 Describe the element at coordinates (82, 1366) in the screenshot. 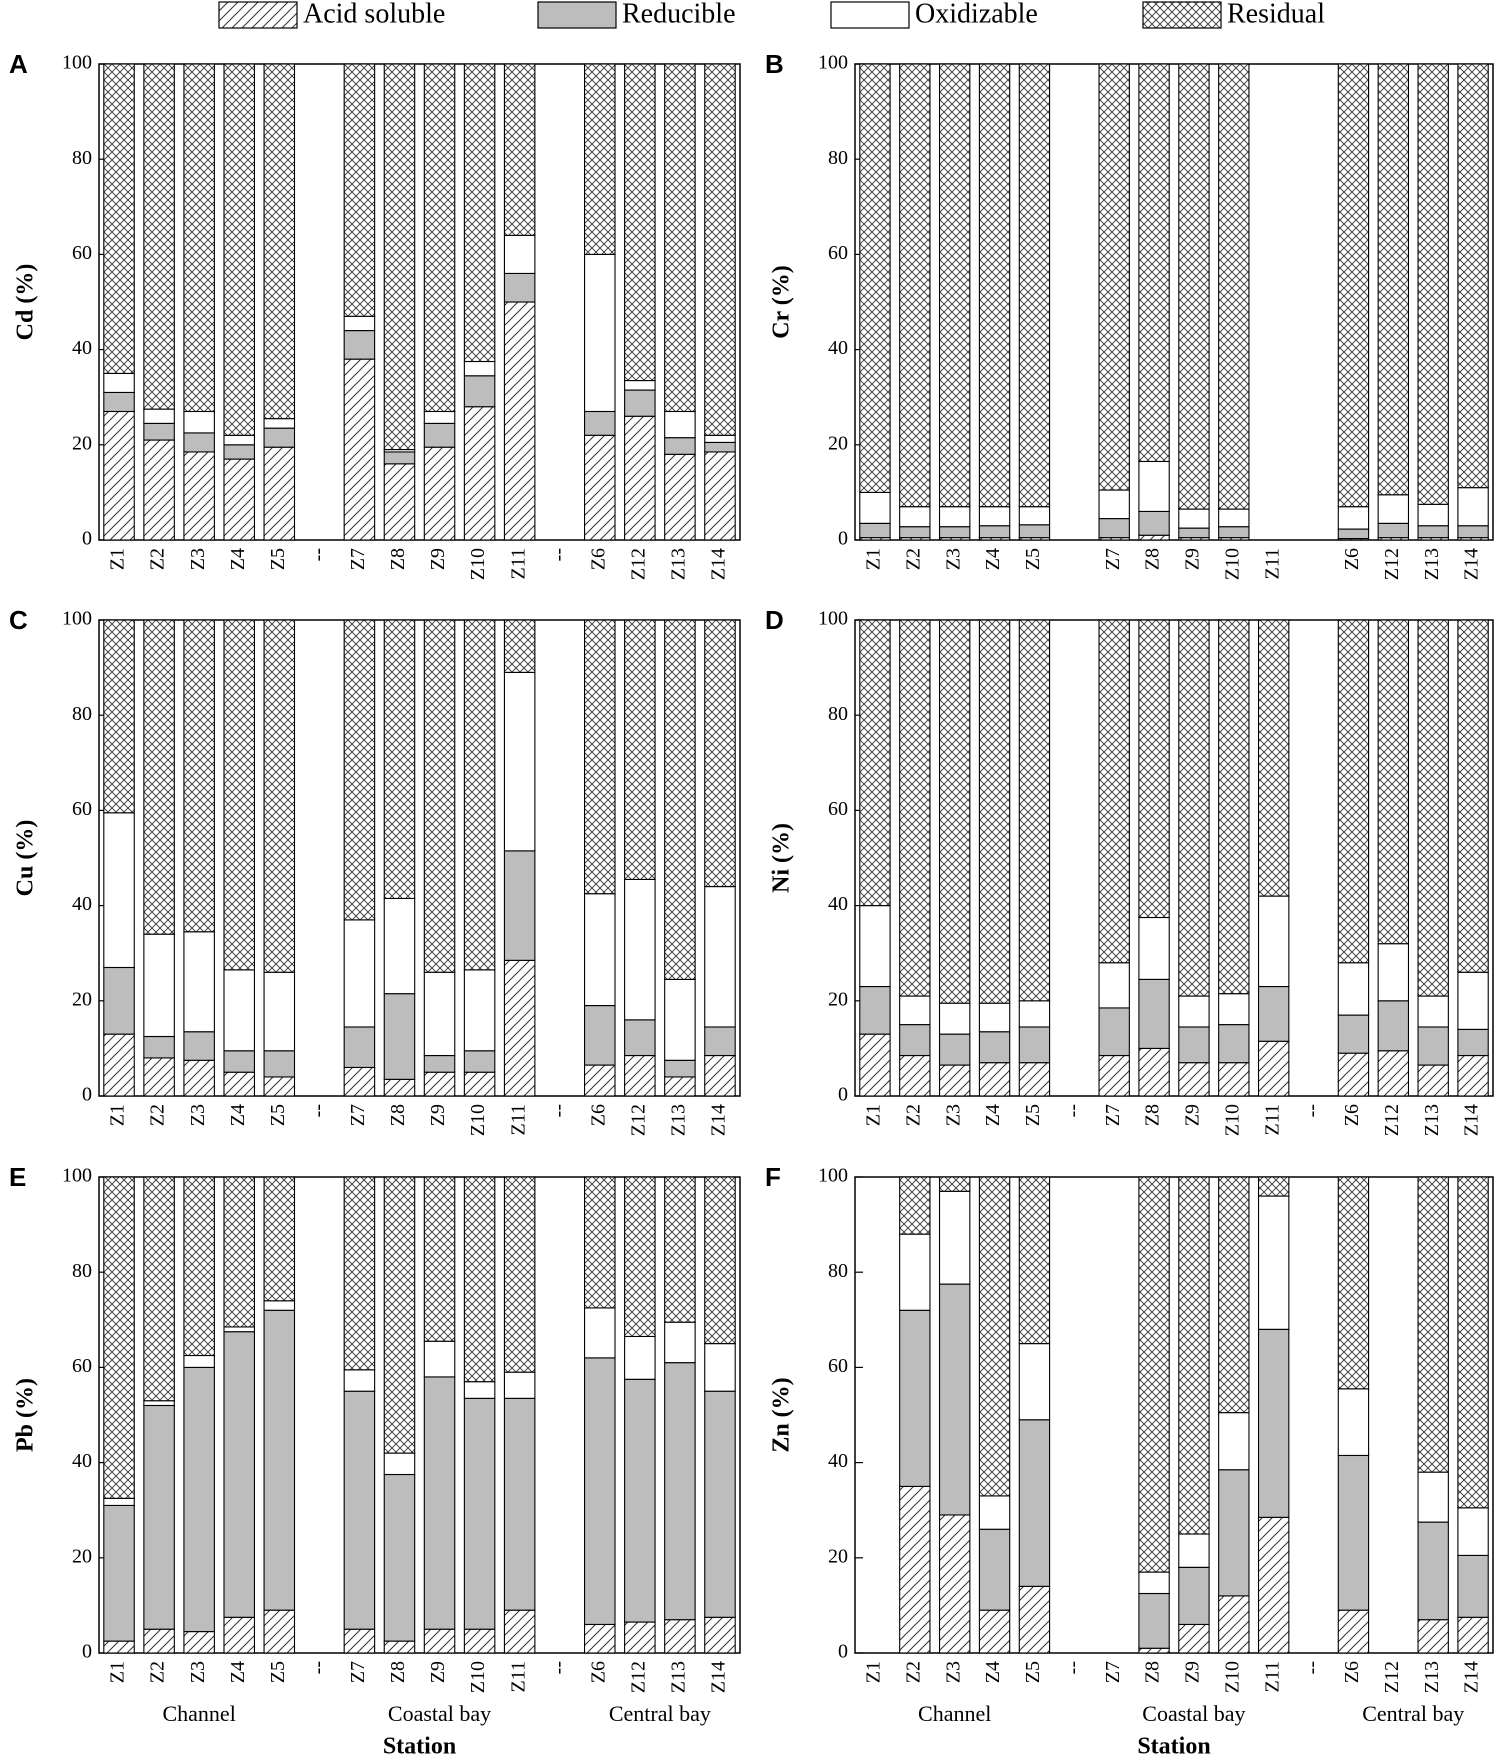

I see `y-tick-label: 60` at that location.